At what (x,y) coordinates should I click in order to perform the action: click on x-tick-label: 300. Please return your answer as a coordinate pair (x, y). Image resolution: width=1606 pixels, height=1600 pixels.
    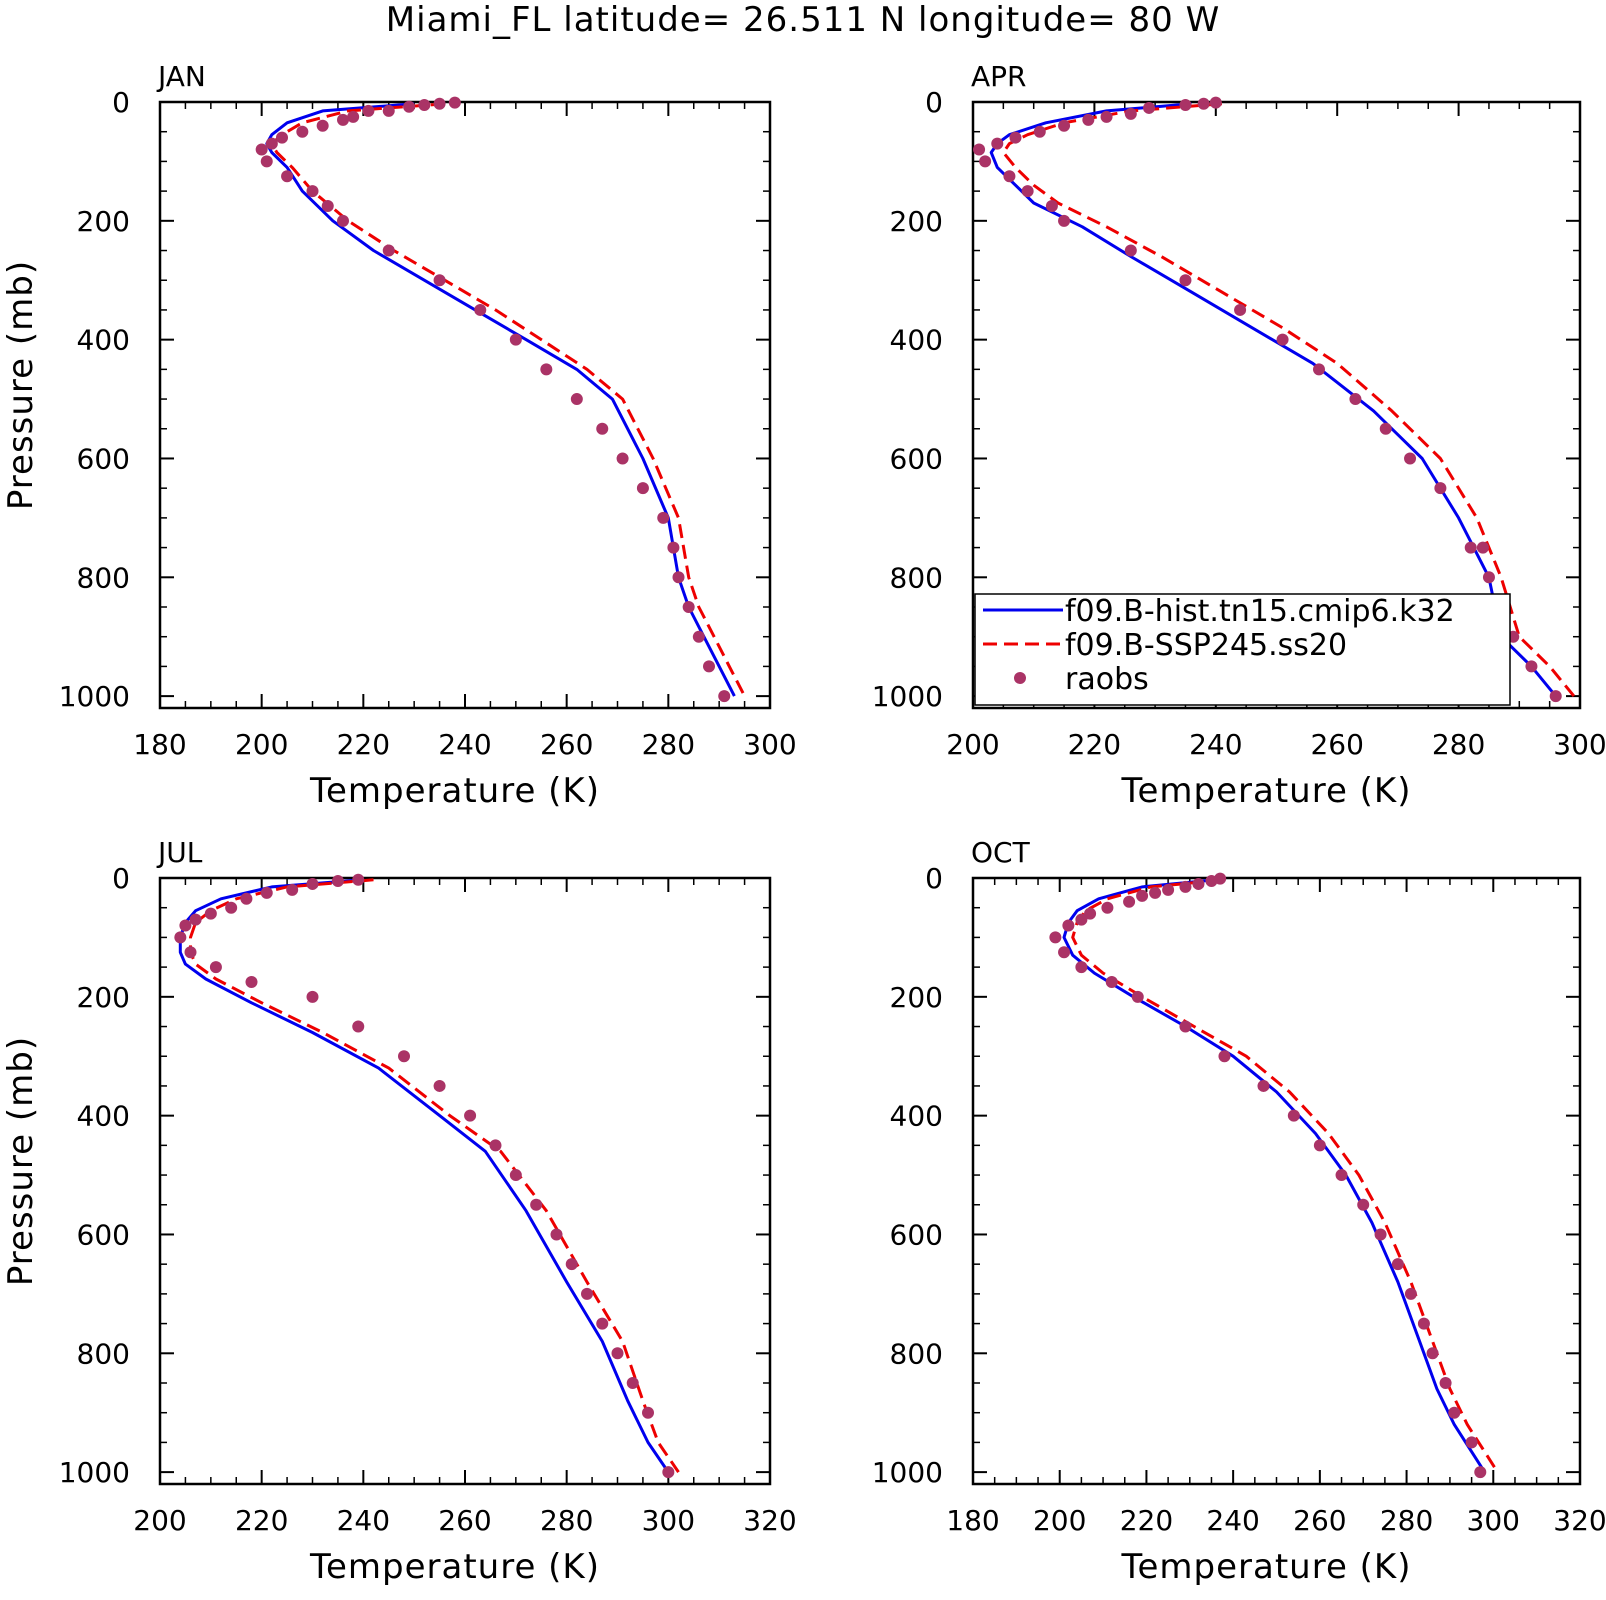
    Looking at the image, I should click on (1579, 744).